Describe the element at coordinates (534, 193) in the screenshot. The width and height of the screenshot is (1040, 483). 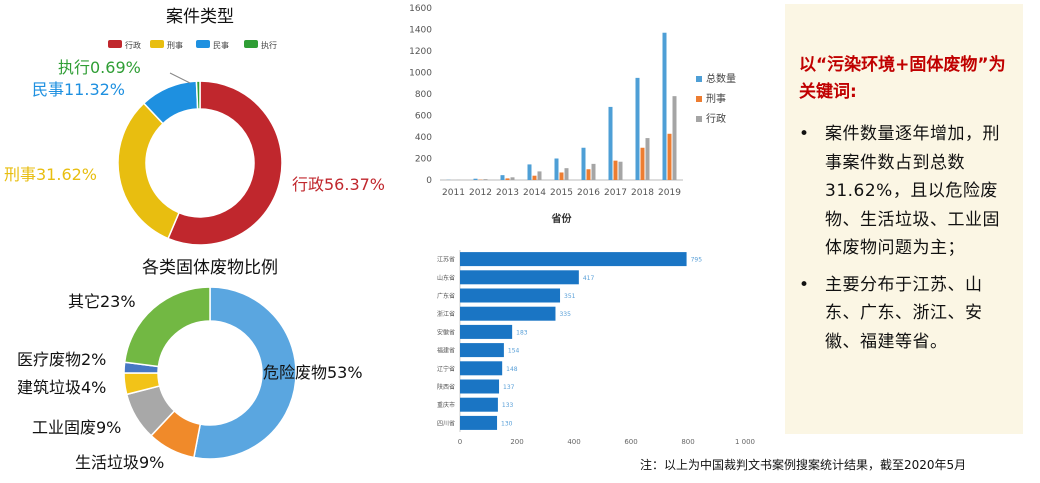
I see `x-tick-label: 2014` at that location.